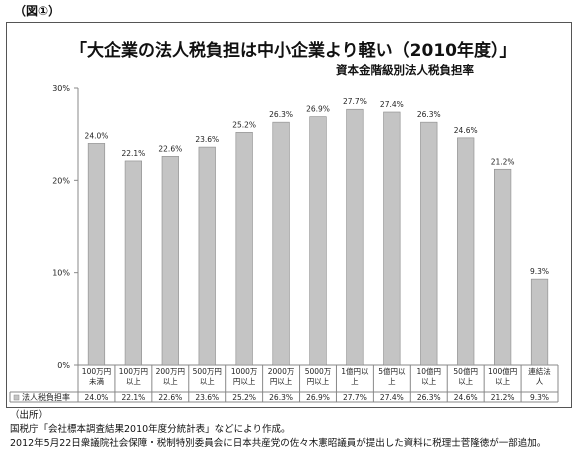 The width and height of the screenshot is (580, 451). Describe the element at coordinates (61, 273) in the screenshot. I see `y-tick-label: 10%` at that location.